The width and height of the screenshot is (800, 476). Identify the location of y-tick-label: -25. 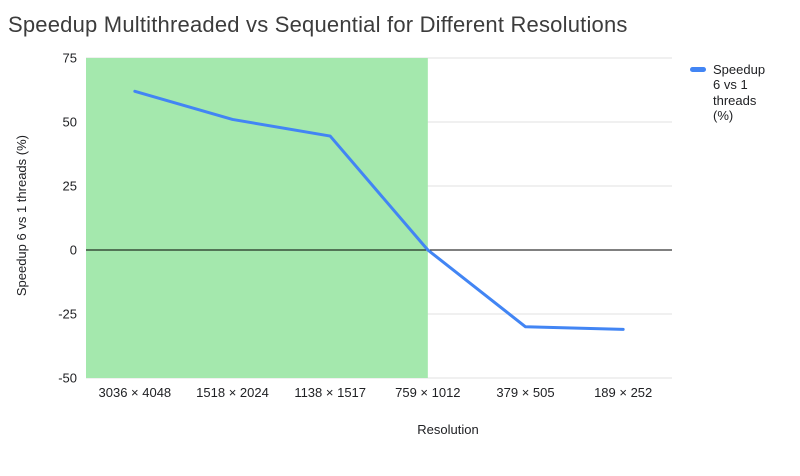
(67, 314).